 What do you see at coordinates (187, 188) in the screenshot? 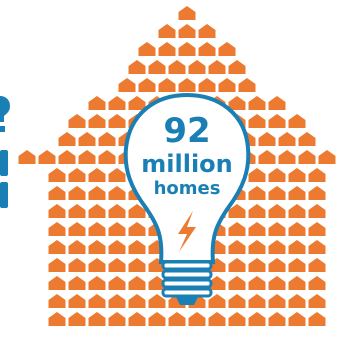
I see `stat-subject: homes` at bounding box center [187, 188].